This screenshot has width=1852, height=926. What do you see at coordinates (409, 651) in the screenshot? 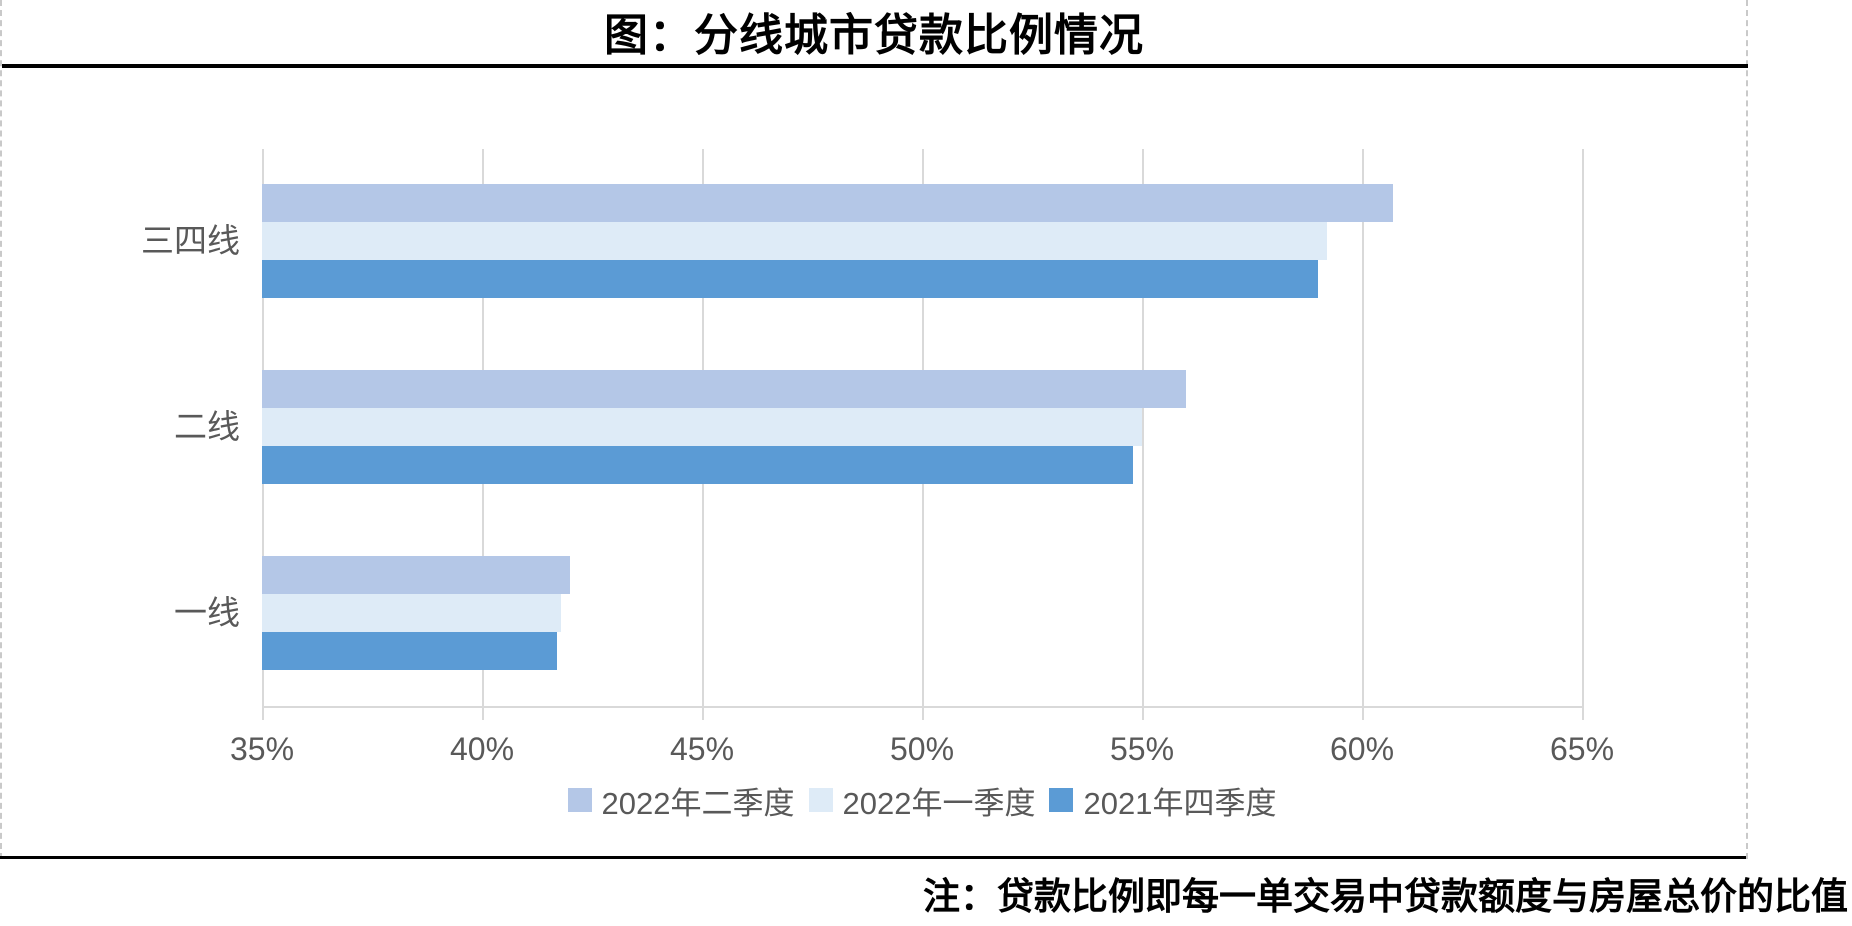
I see `bar-一线-2021年四季度` at bounding box center [409, 651].